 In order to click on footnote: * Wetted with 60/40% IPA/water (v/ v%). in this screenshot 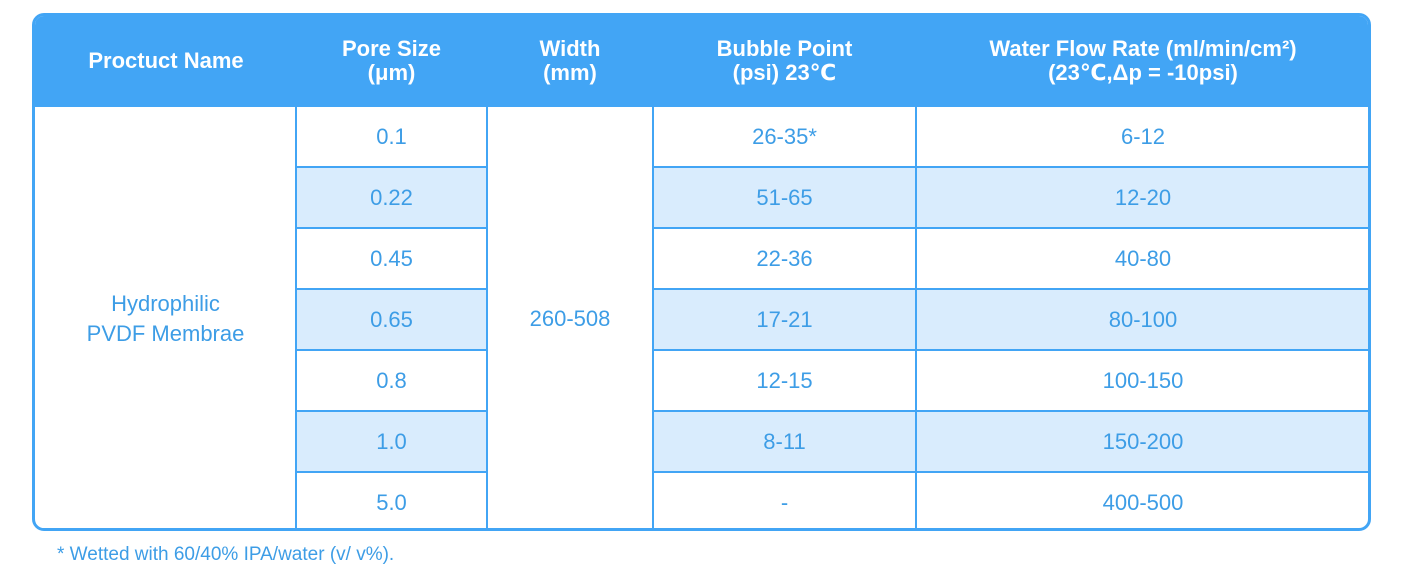, I will do `click(226, 554)`.